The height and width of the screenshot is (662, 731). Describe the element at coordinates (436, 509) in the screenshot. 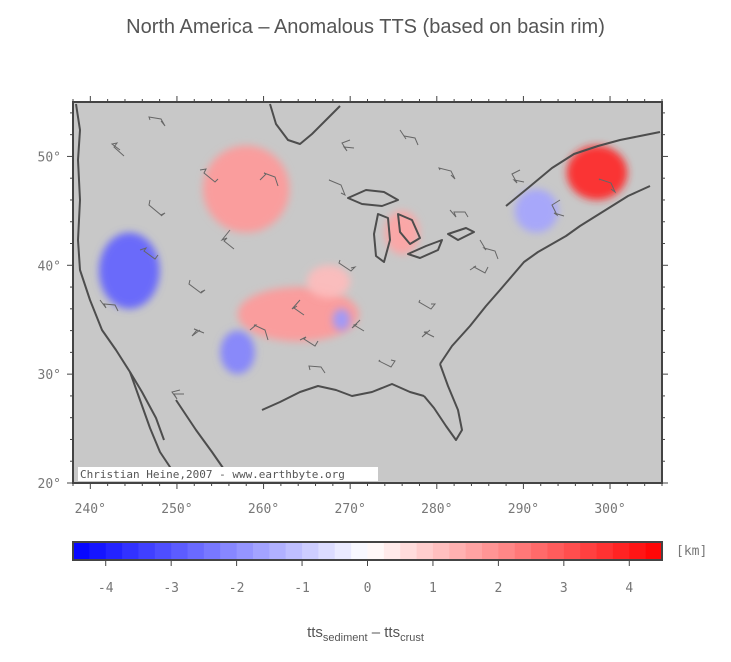

I see `x-tick-label: 280°` at that location.